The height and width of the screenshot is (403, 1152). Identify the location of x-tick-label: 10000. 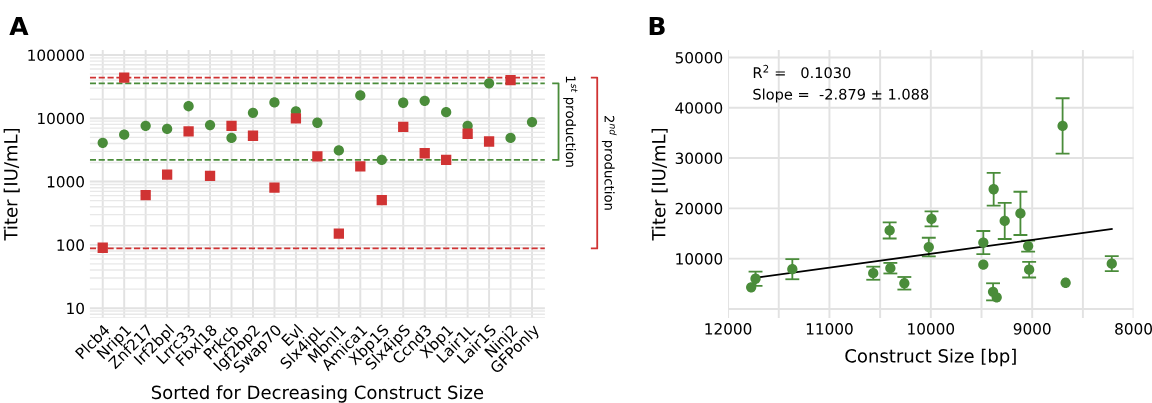
(931, 329).